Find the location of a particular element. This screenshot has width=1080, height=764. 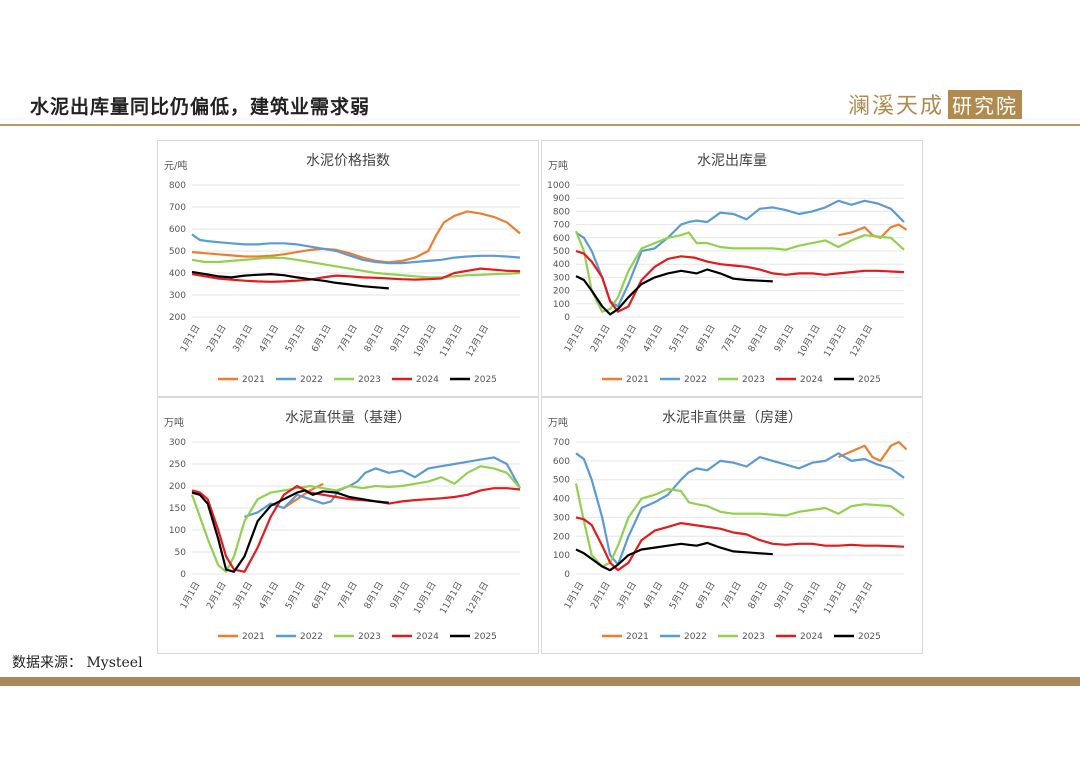

x-tick-label: 7月1日 is located at coordinates (348, 338).